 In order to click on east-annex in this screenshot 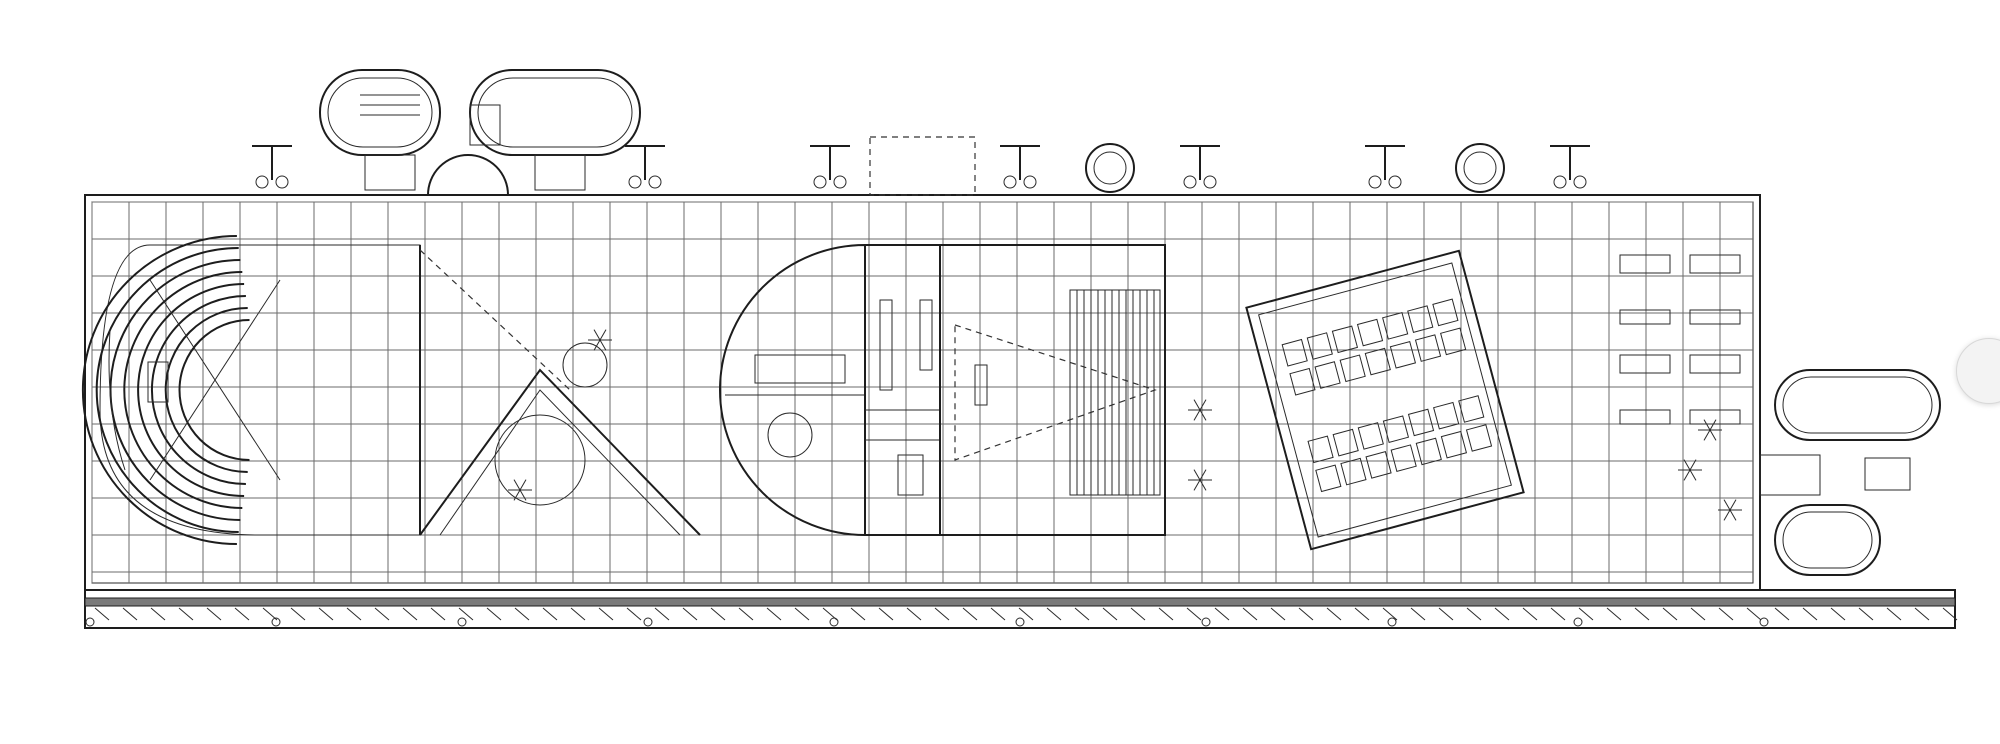, I will do `click(1850, 472)`.